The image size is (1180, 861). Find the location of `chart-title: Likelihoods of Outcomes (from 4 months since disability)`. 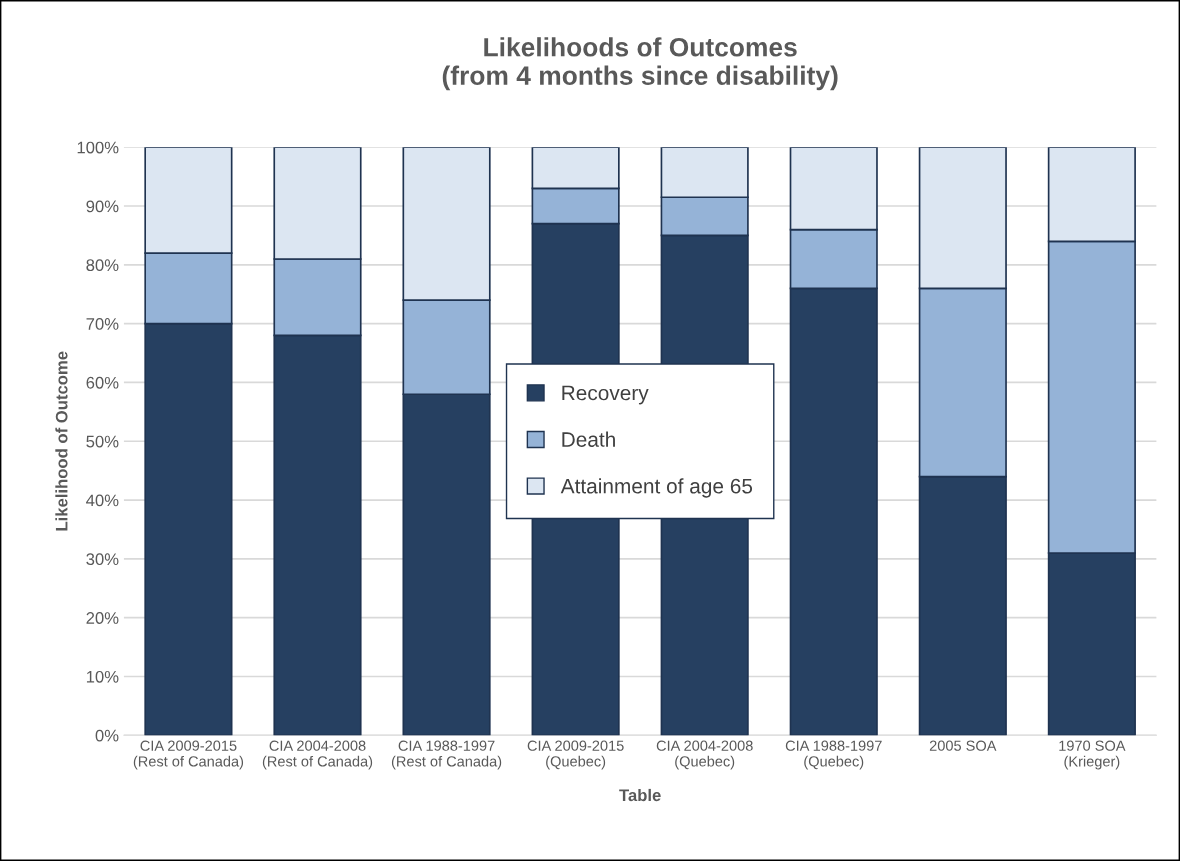

chart-title: Likelihoods of Outcomes (from 4 months since disability) is located at coordinates (640, 64).